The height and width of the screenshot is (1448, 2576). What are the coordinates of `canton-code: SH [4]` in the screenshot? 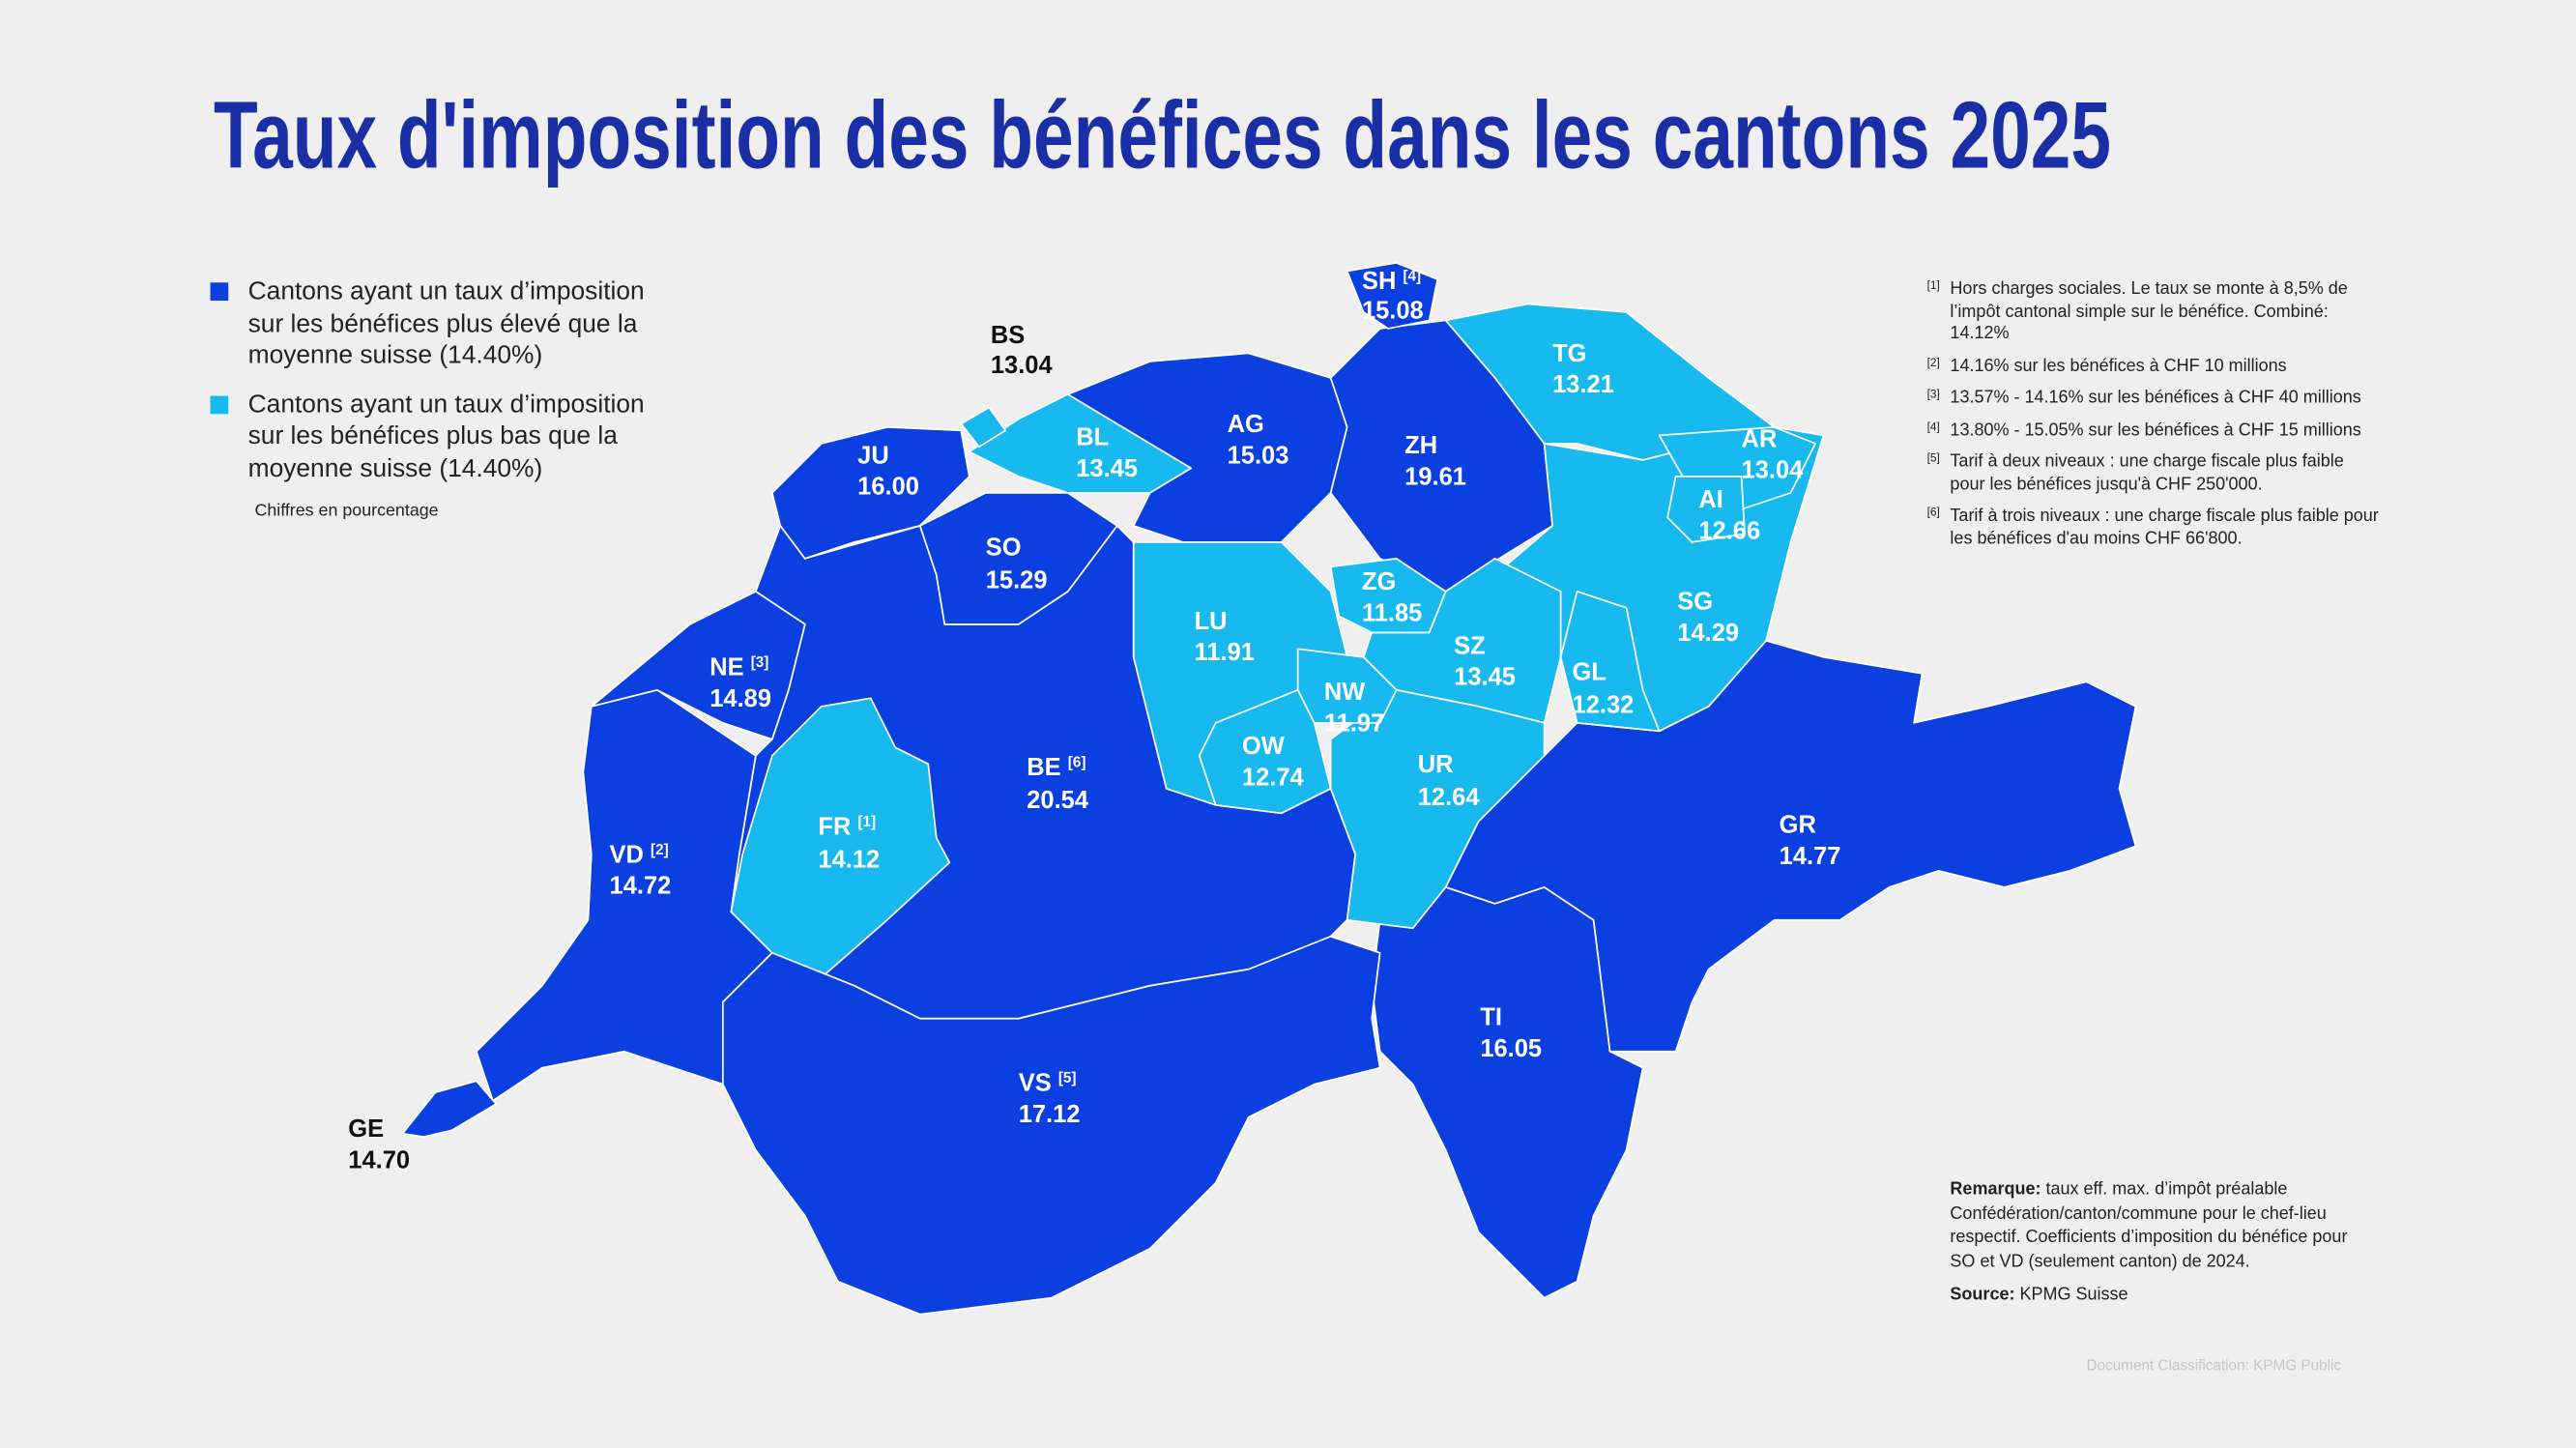 It's located at (1391, 281).